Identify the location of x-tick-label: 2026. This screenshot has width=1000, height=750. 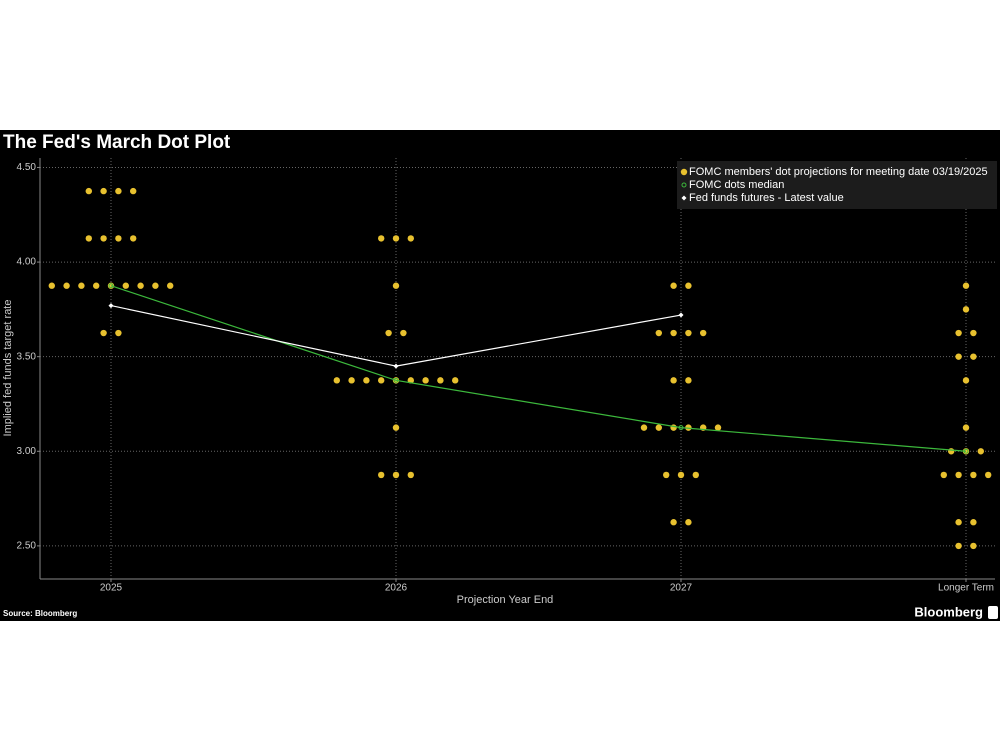
(396, 588).